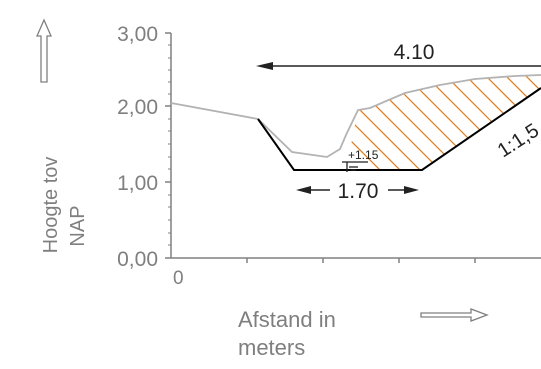 The height and width of the screenshot is (369, 541). I want to click on total-width-label: 4.10, so click(414, 52).